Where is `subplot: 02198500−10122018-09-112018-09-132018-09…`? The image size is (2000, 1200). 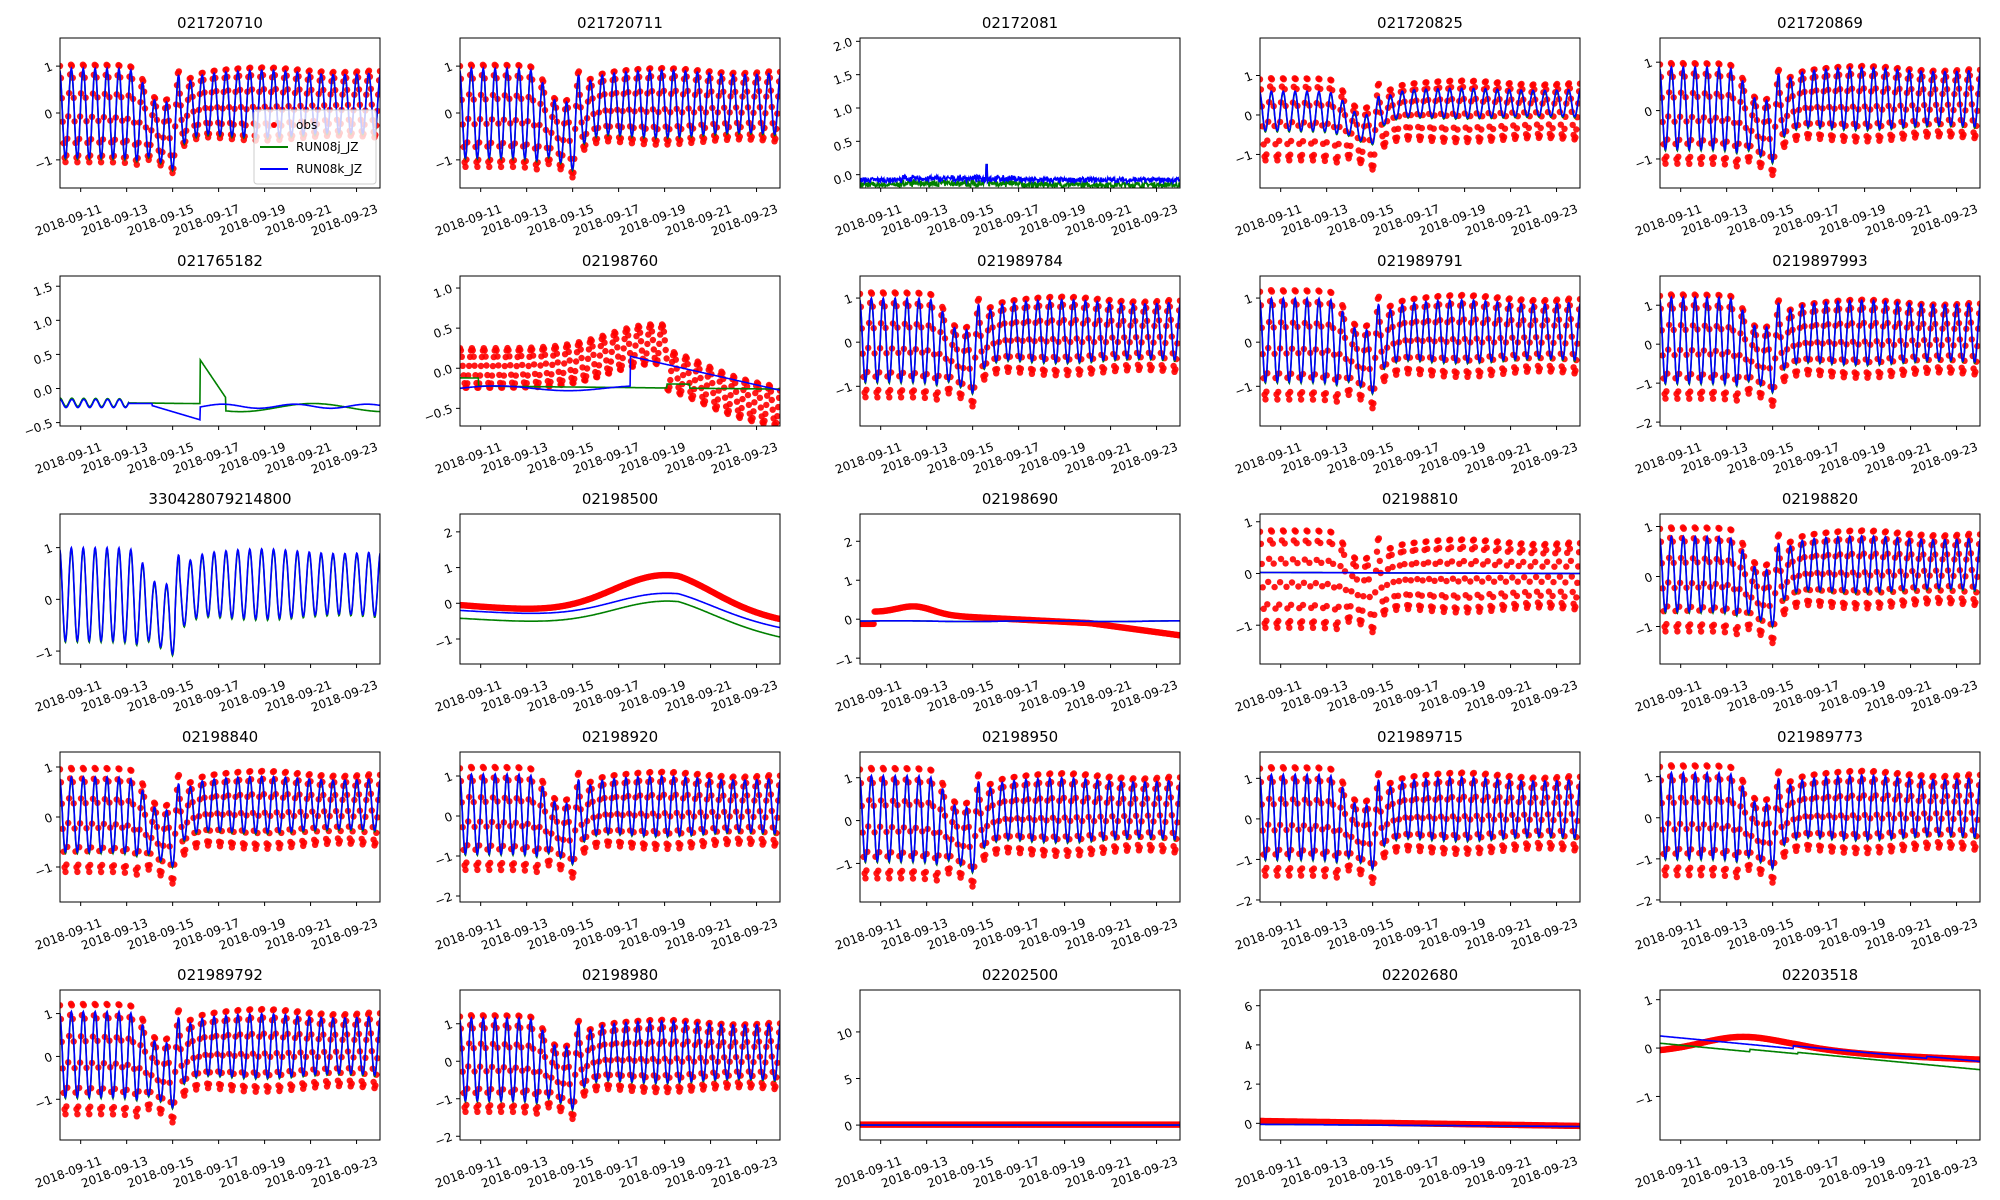
subplot: 02198500−10122018-09-112018-09-132018-09… is located at coordinates (607, 602).